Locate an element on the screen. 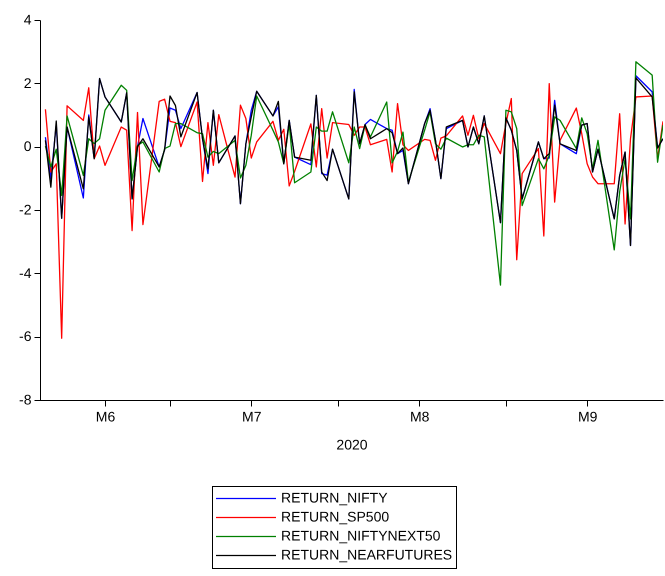 This screenshot has height=576, width=665. x-tick-label: M7 is located at coordinates (252, 416).